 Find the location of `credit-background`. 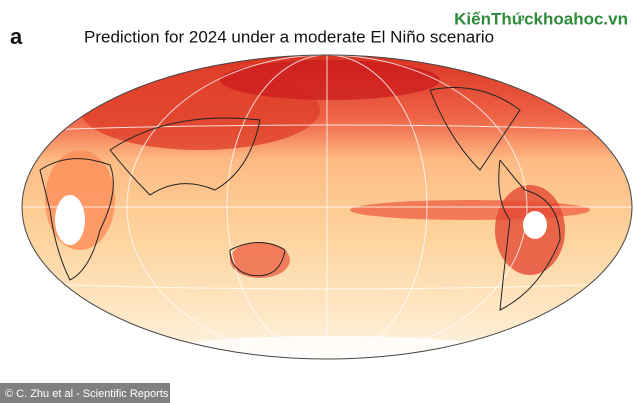

credit-background is located at coordinates (85, 393).